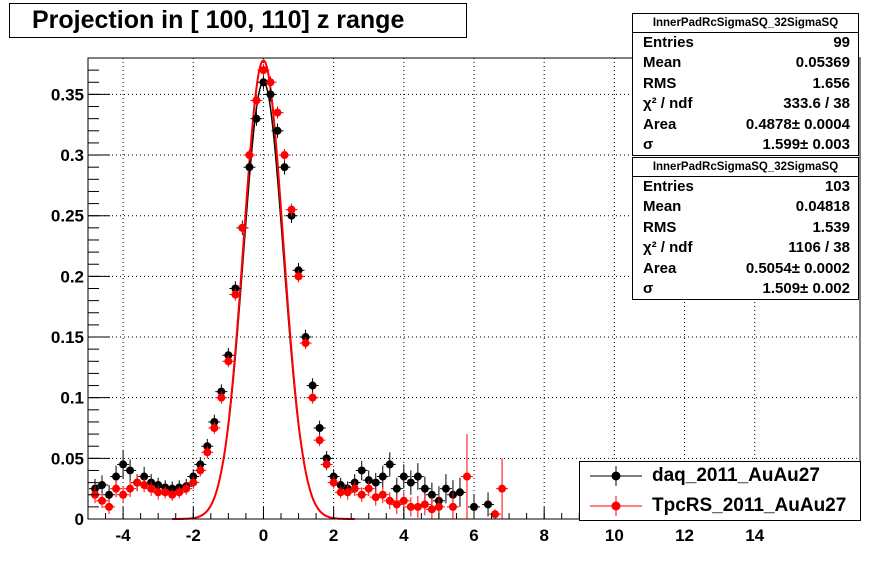 This screenshot has width=878, height=578. I want to click on stats-row-sigma: σ 1.509± 0.002, so click(746, 288).